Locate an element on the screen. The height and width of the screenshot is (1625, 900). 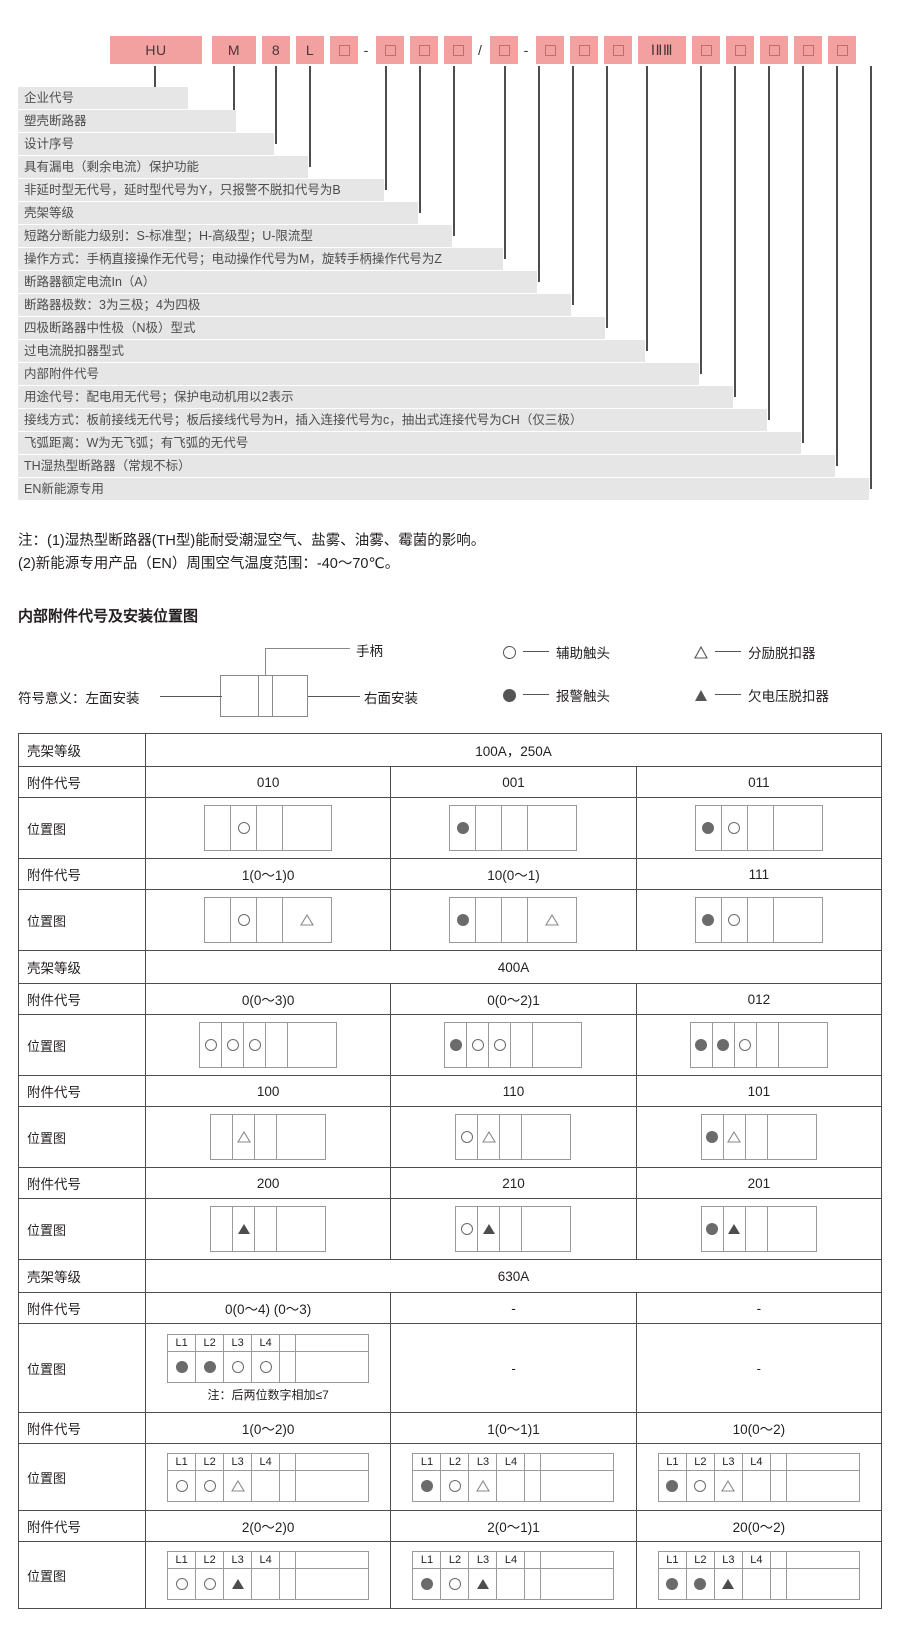
aux-contact-dash is located at coordinates (536, 651).